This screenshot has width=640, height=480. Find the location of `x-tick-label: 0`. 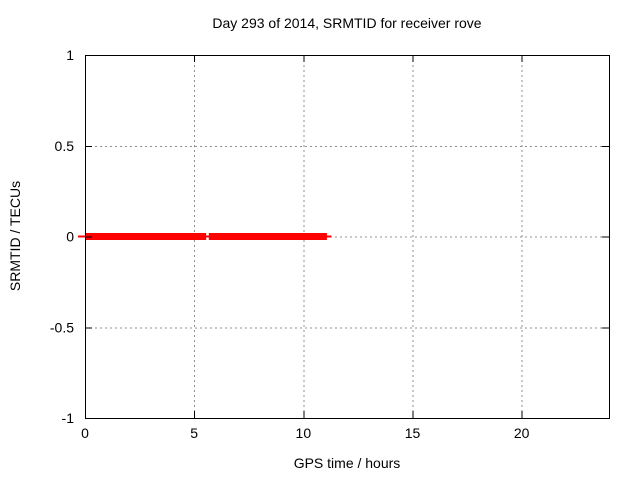

x-tick-label: 0 is located at coordinates (85, 433).